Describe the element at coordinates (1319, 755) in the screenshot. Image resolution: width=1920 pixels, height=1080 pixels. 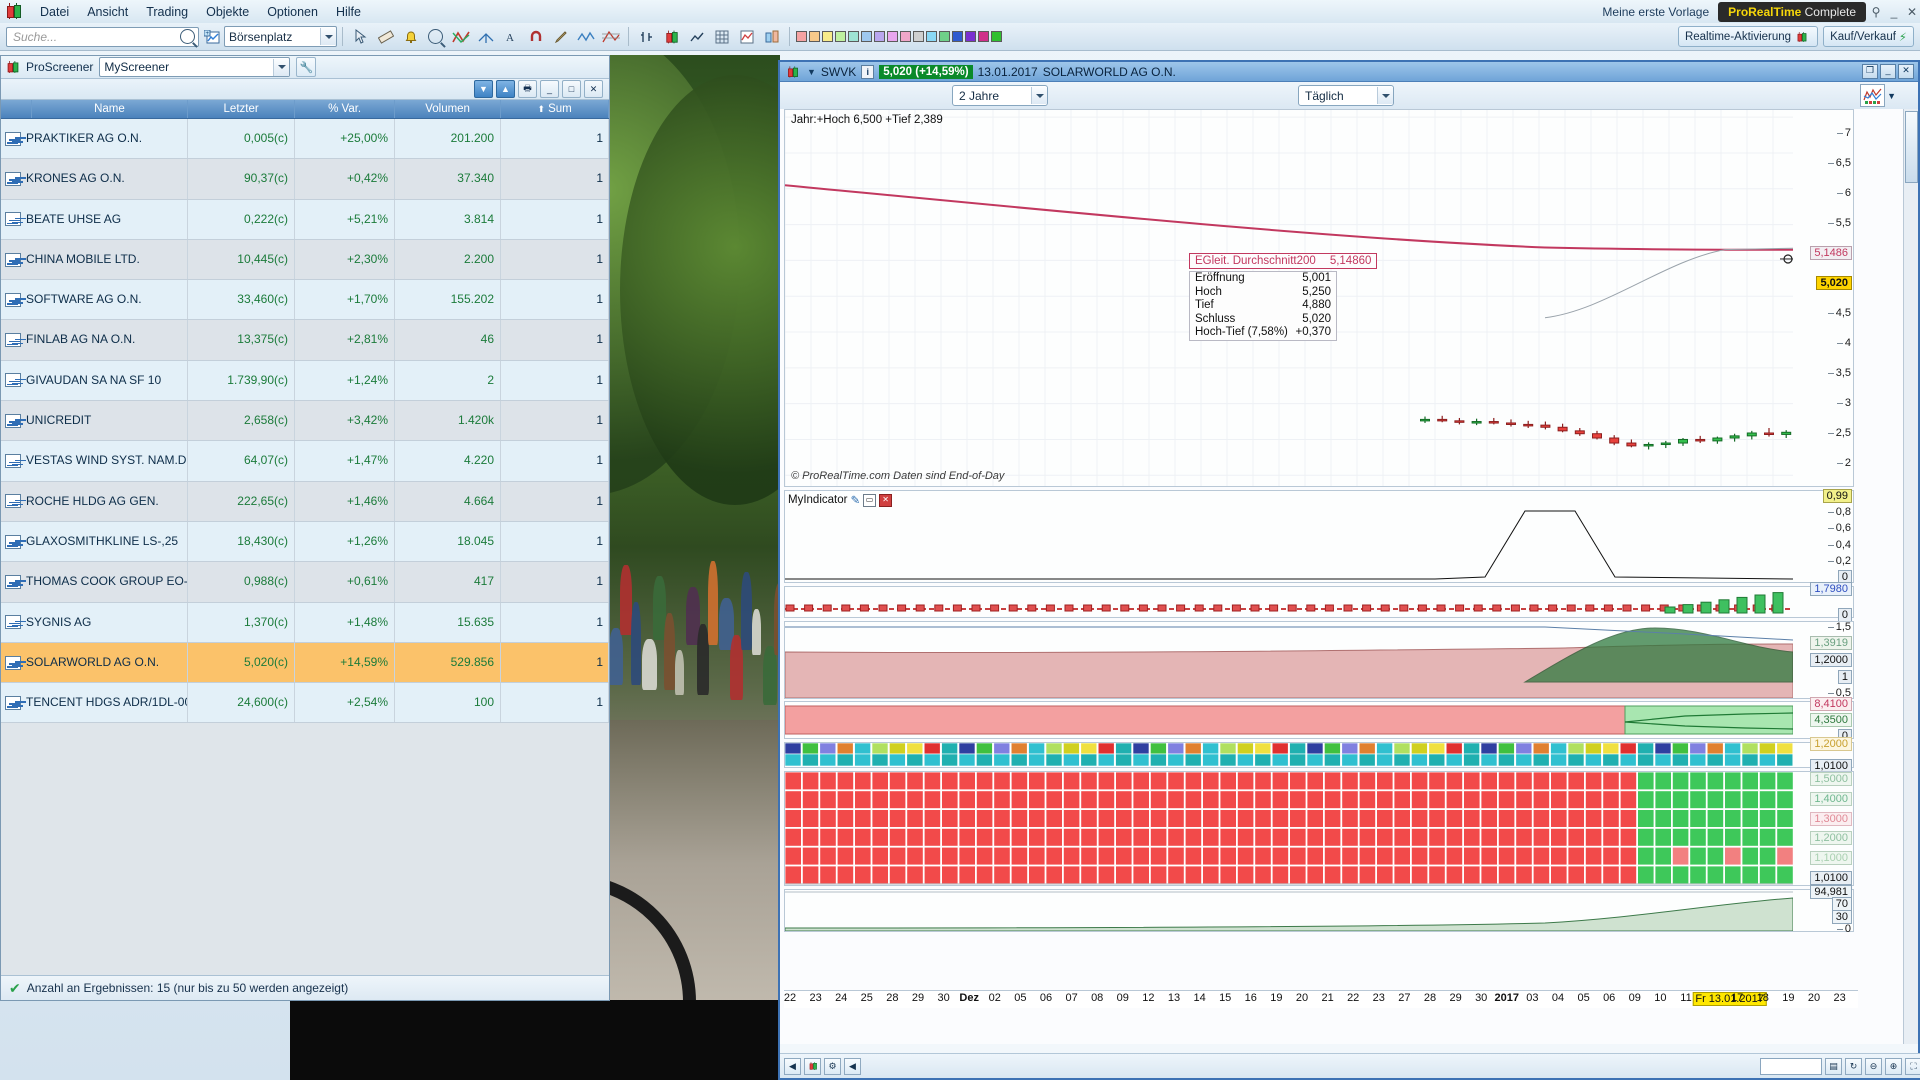
I see `colorbars-panel: 1,2000 1,0100` at that location.